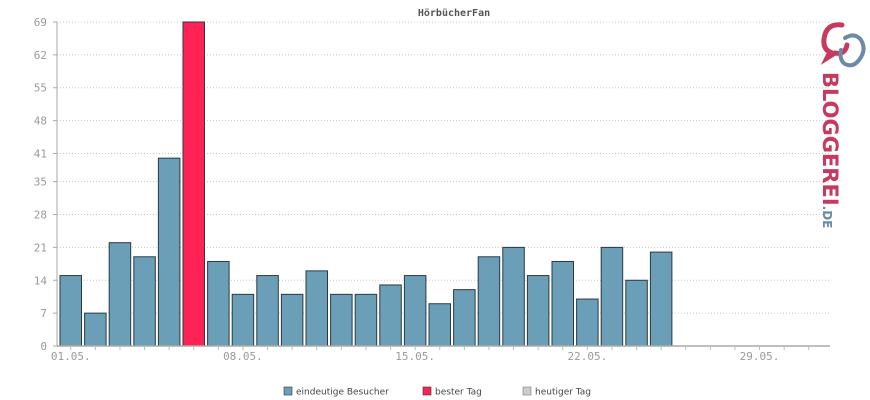 The image size is (870, 400). What do you see at coordinates (587, 356) in the screenshot?
I see `x-tick-label: 22.05.` at bounding box center [587, 356].